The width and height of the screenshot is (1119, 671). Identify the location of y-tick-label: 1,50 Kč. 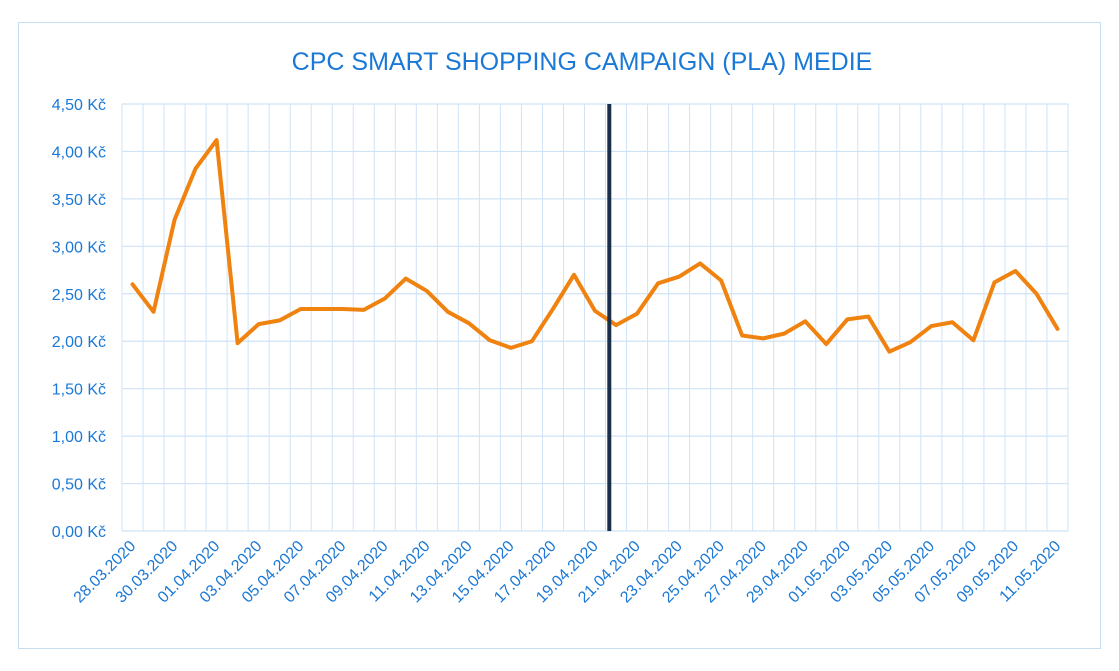
(79, 390).